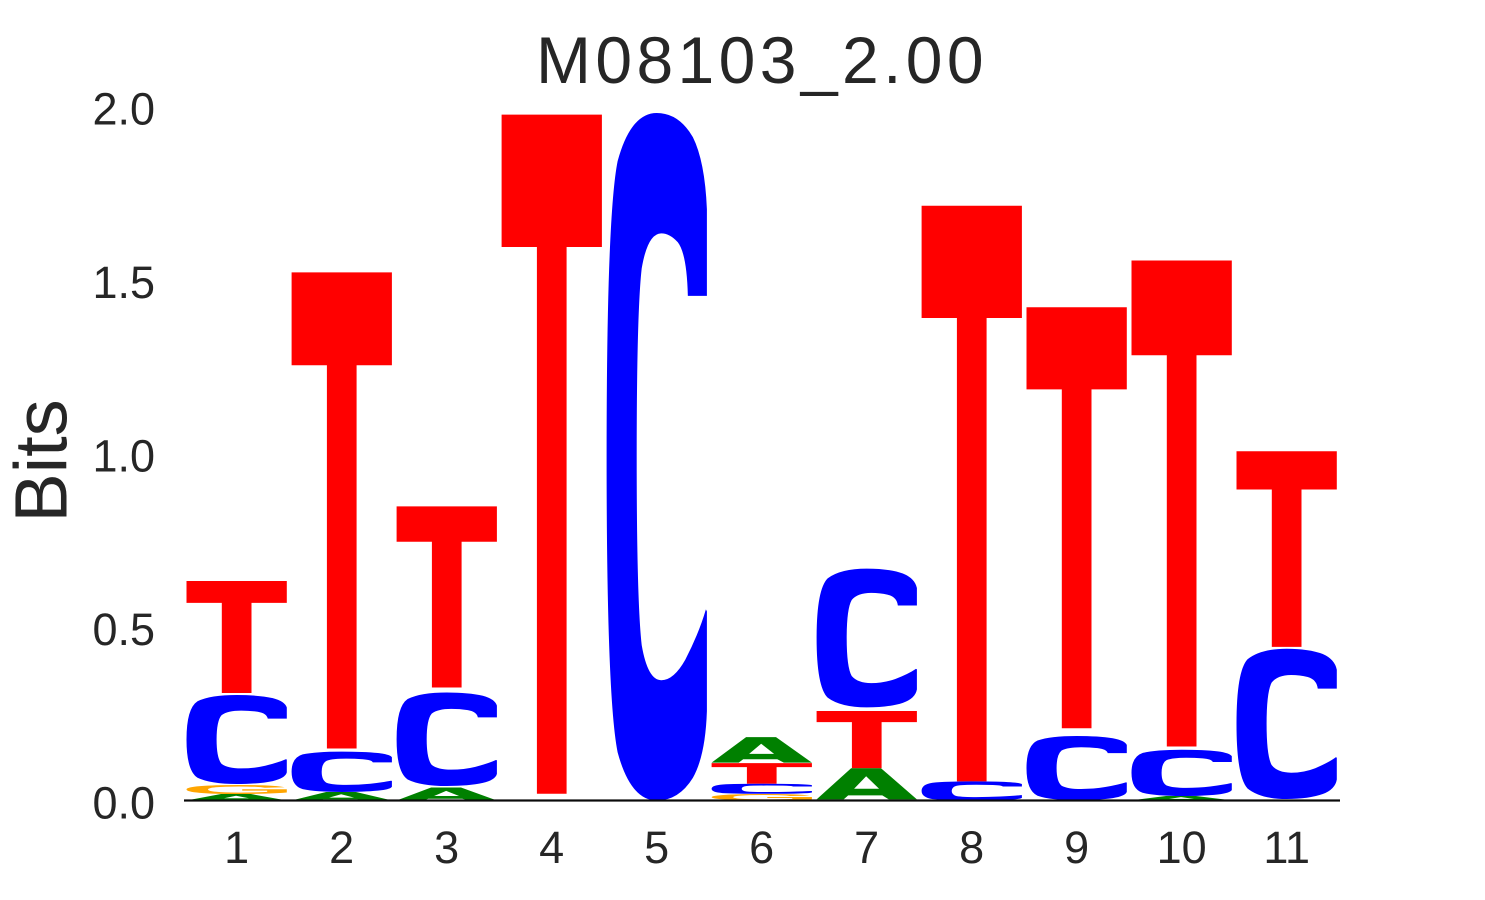 This screenshot has height=900, width=1485. What do you see at coordinates (656, 847) in the screenshot?
I see `svg-text: 5` at bounding box center [656, 847].